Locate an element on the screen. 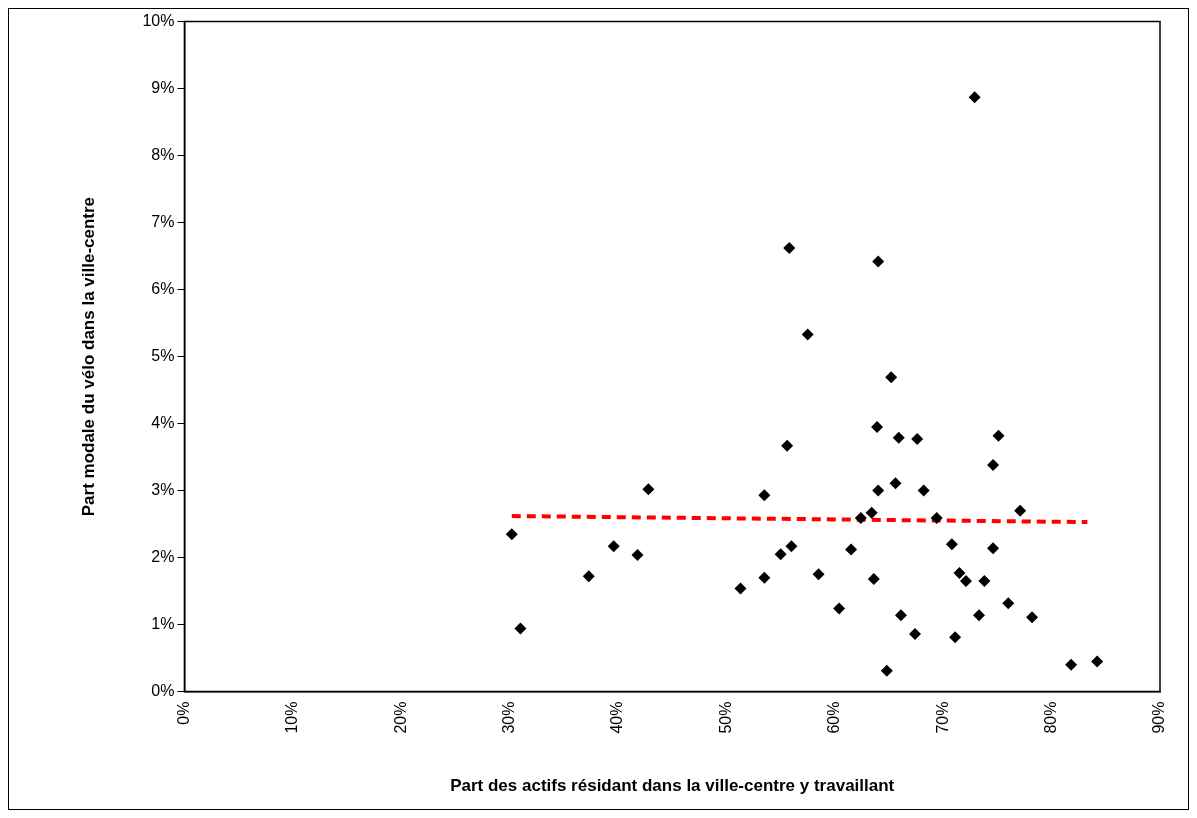 This screenshot has width=1197, height=818. y-tick-label: 4% is located at coordinates (163, 422).